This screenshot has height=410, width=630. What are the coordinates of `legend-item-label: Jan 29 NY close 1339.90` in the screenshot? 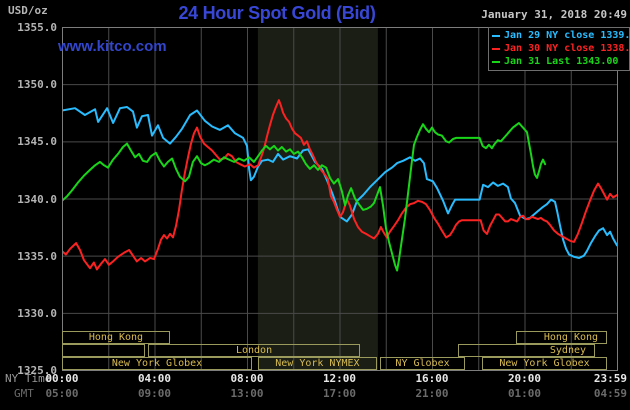 It's located at (567, 35).